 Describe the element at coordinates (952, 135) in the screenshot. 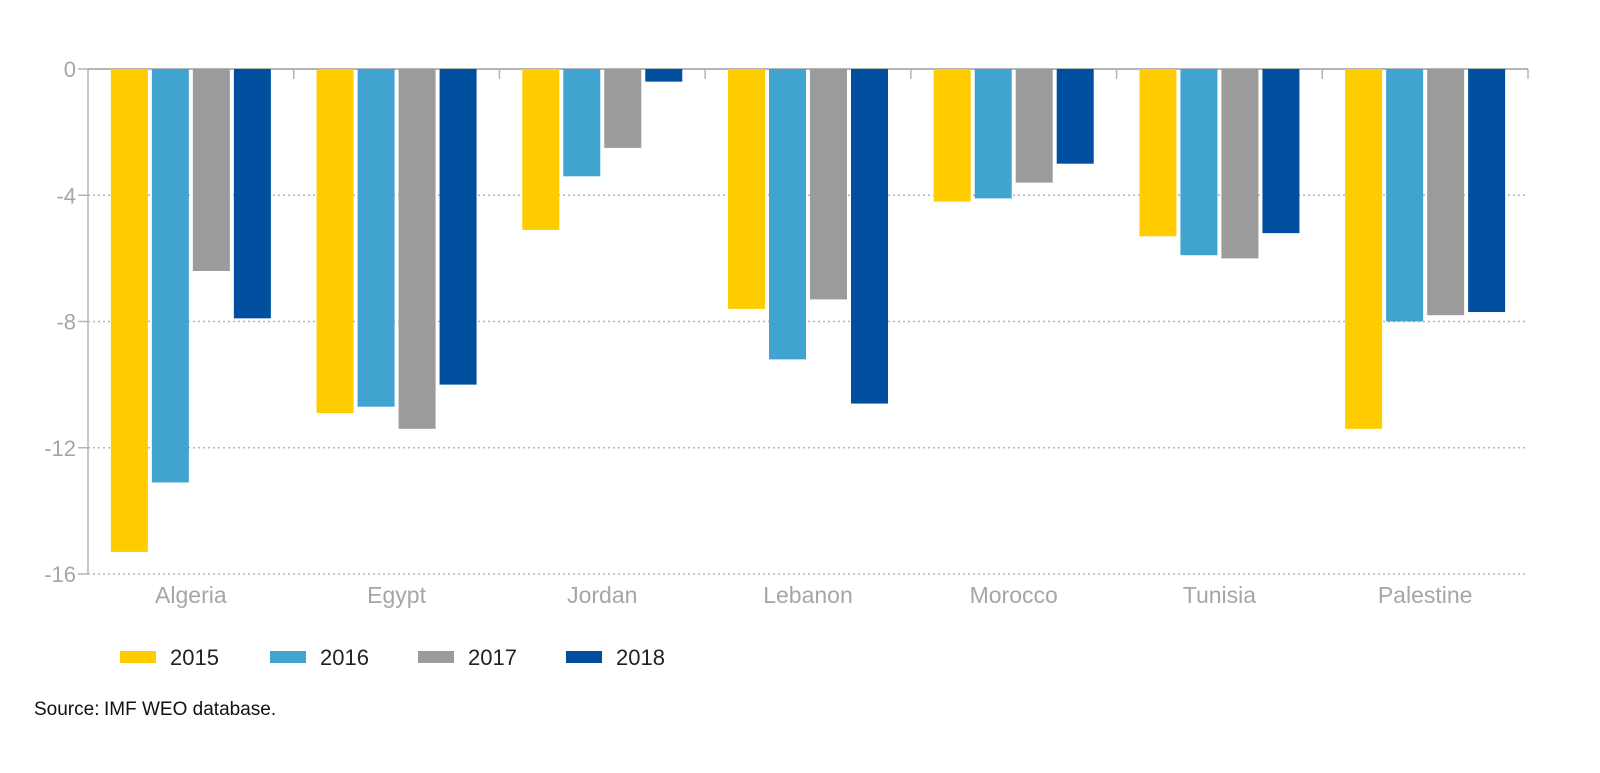

I see `bar-morocco-2015` at that location.